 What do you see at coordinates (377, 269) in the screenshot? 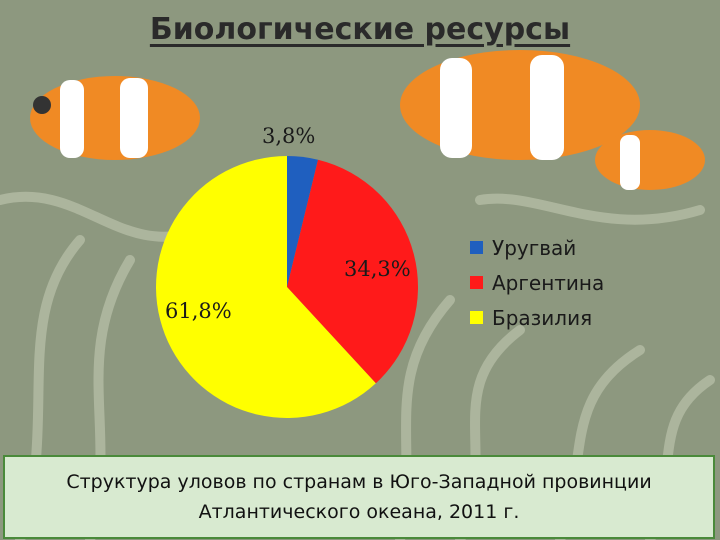
I see `slice-label-argentina: 34,3%` at bounding box center [377, 269].